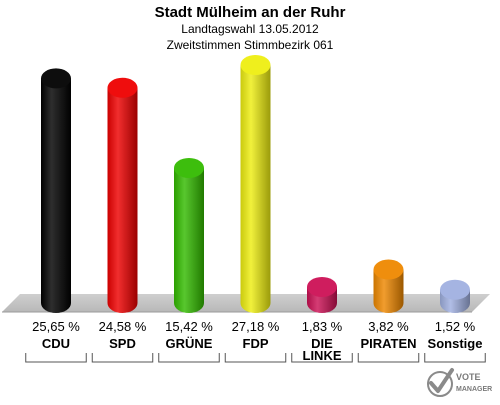  What do you see at coordinates (474, 389) in the screenshot?
I see `logo-line-2: MANAGER` at bounding box center [474, 389].